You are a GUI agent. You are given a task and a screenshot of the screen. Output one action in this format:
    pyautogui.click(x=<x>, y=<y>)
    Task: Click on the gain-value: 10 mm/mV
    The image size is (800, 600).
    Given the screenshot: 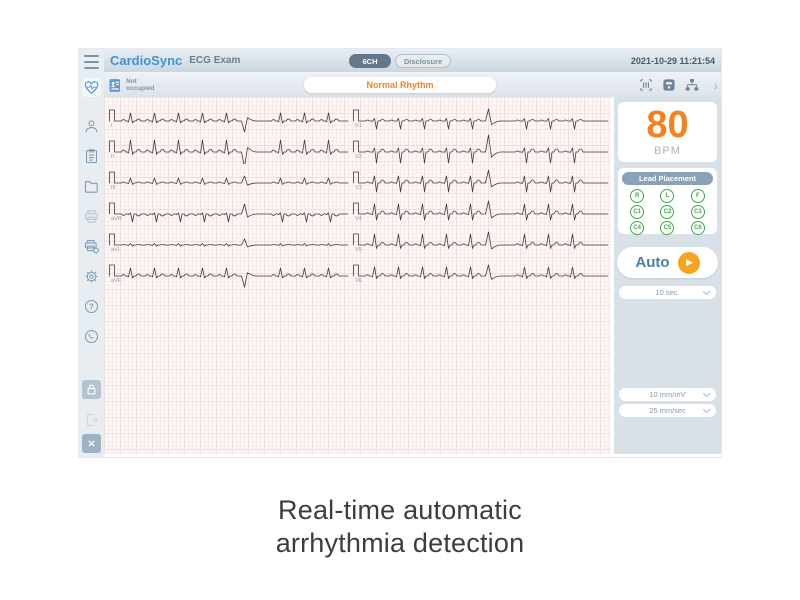 What is the action you would take?
    pyautogui.click(x=667, y=394)
    